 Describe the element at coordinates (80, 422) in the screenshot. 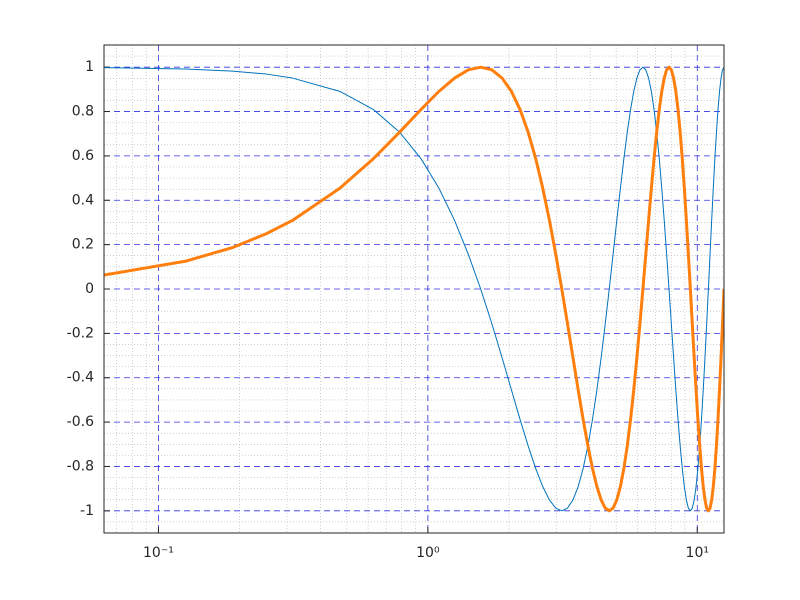

I see `y-tick-label: -0.6` at that location.